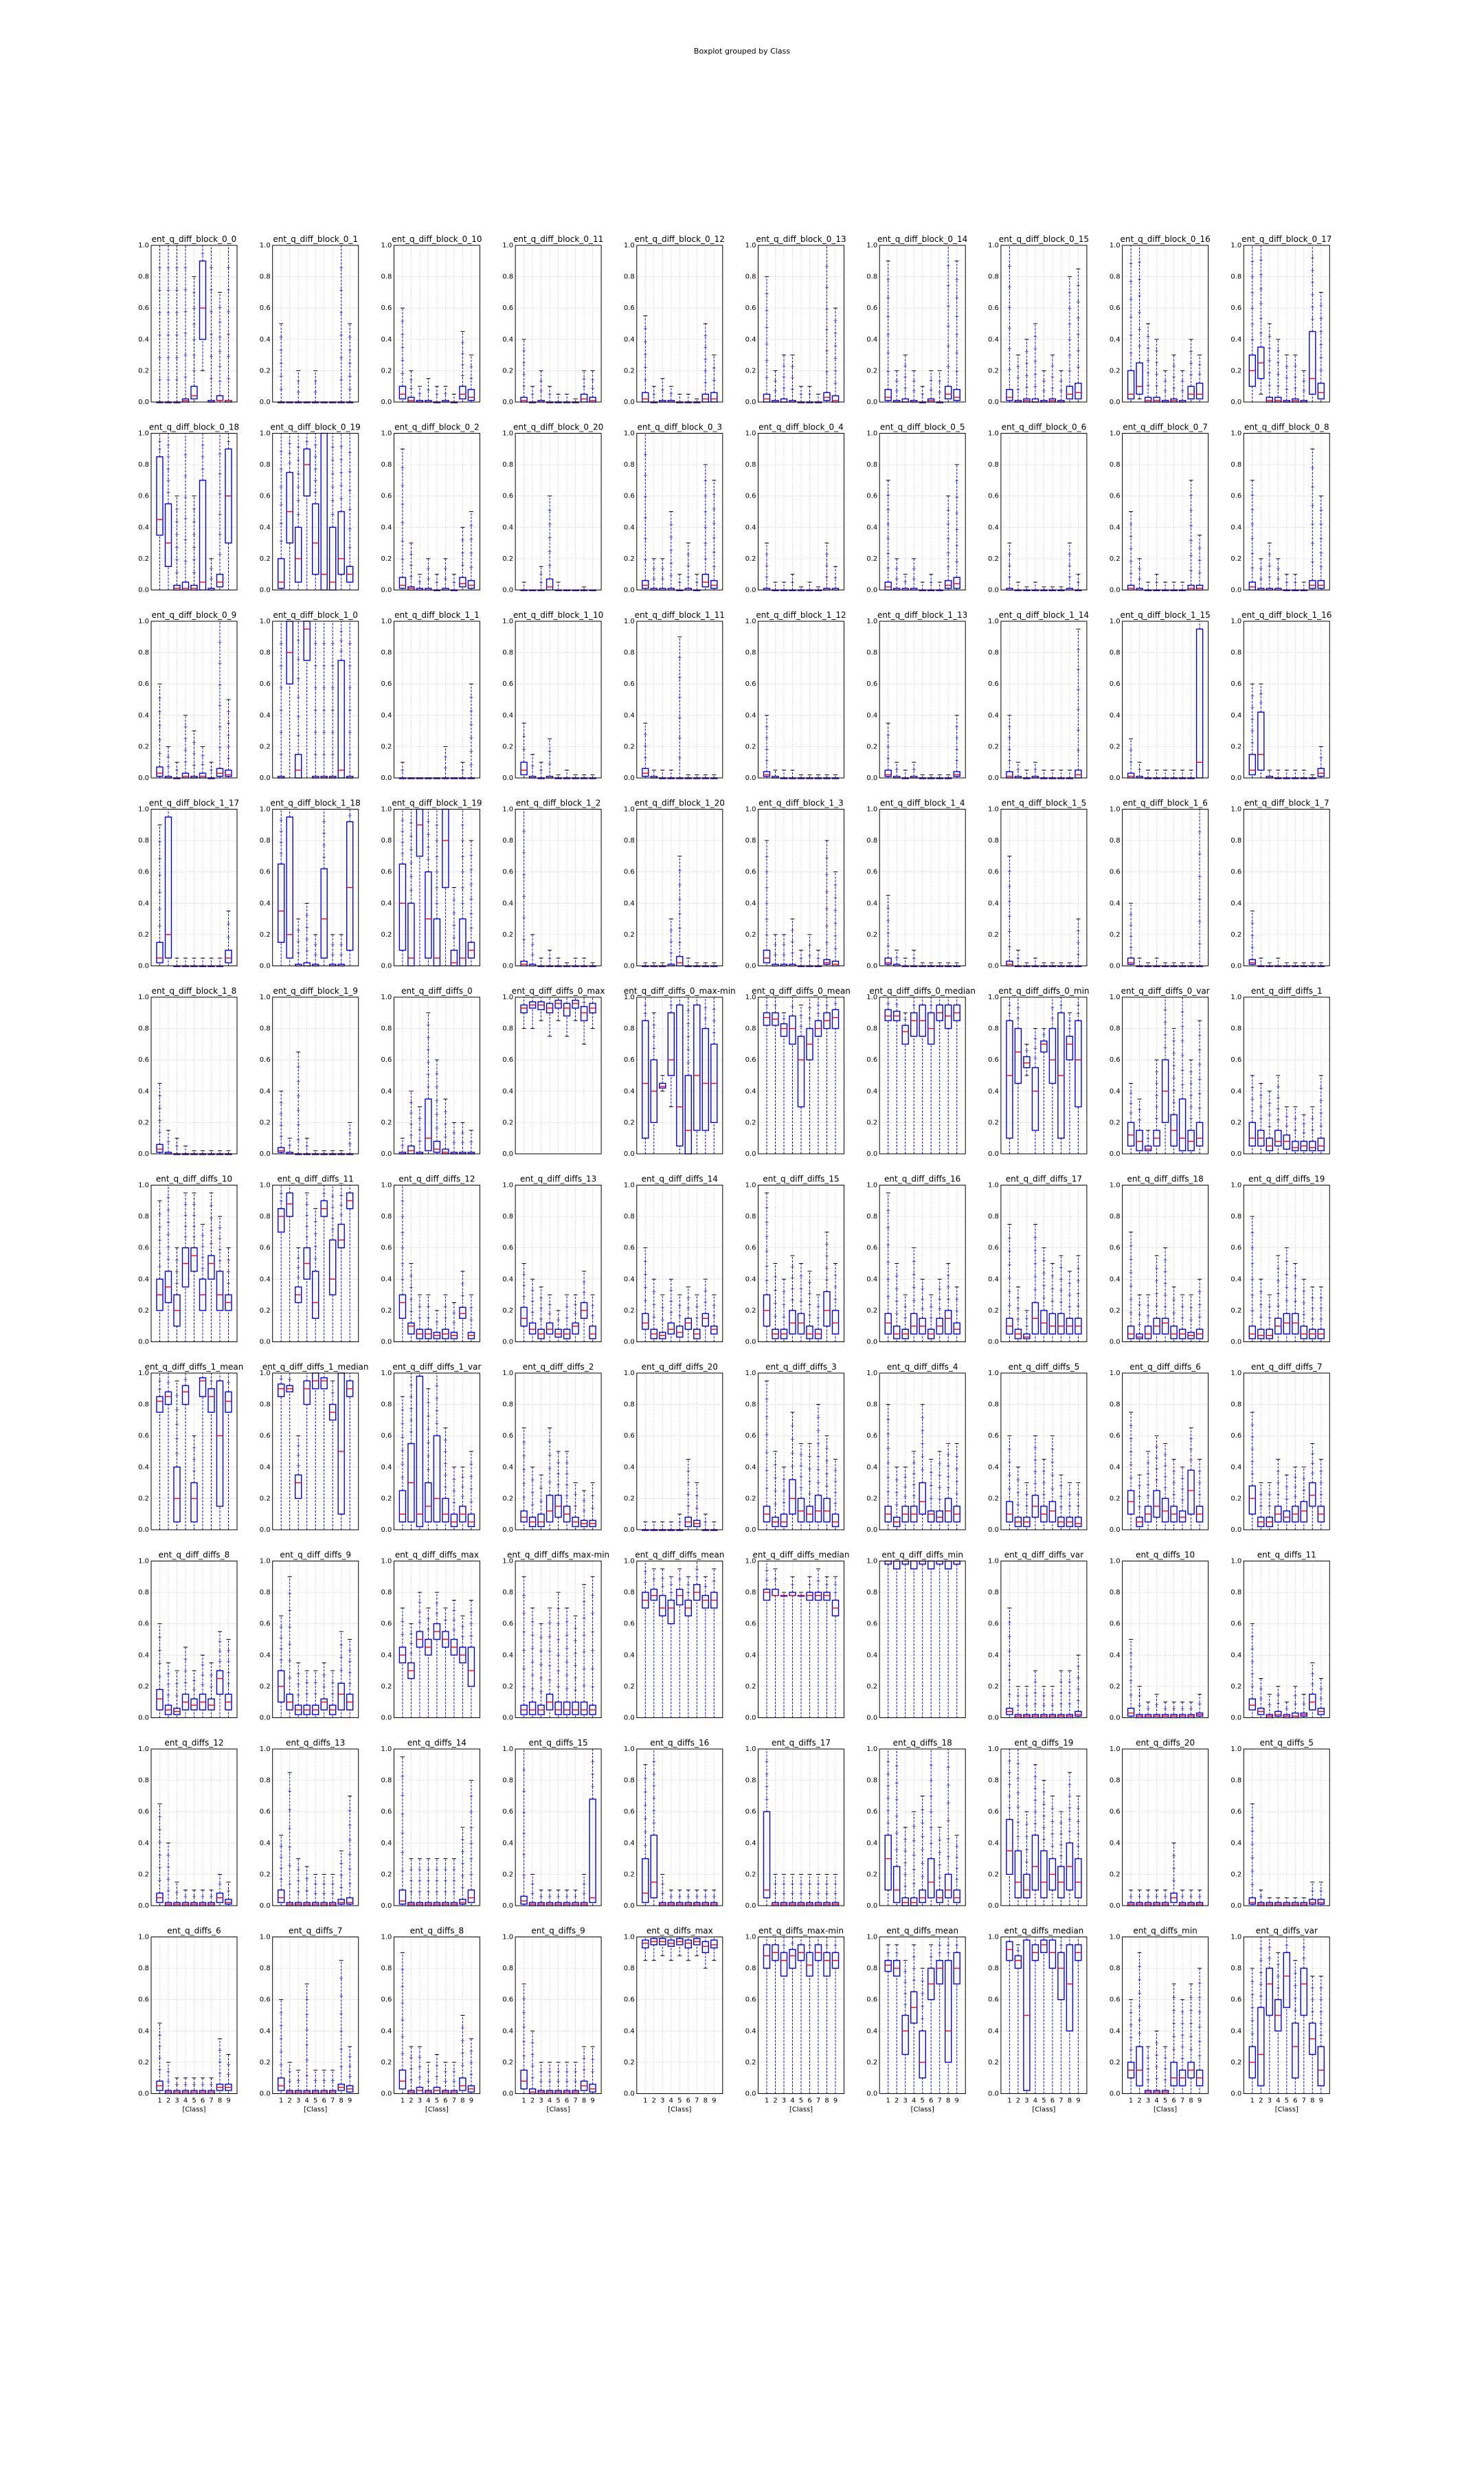 This screenshot has height=2474, width=1484. I want to click on panel-title: ent_q_diff_block_1_15, so click(1165, 615).